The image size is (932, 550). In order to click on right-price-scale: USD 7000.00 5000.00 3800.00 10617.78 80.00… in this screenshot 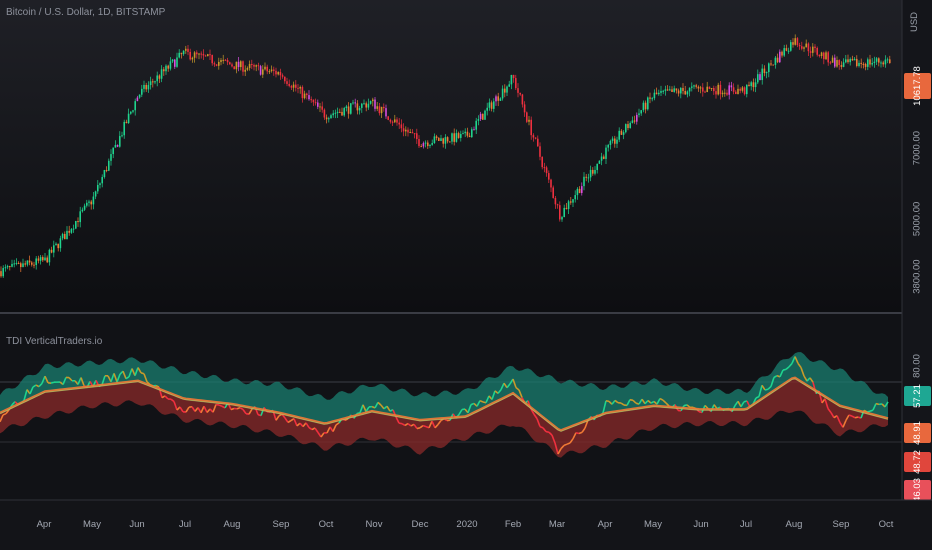, I will do `click(916, 251)`.